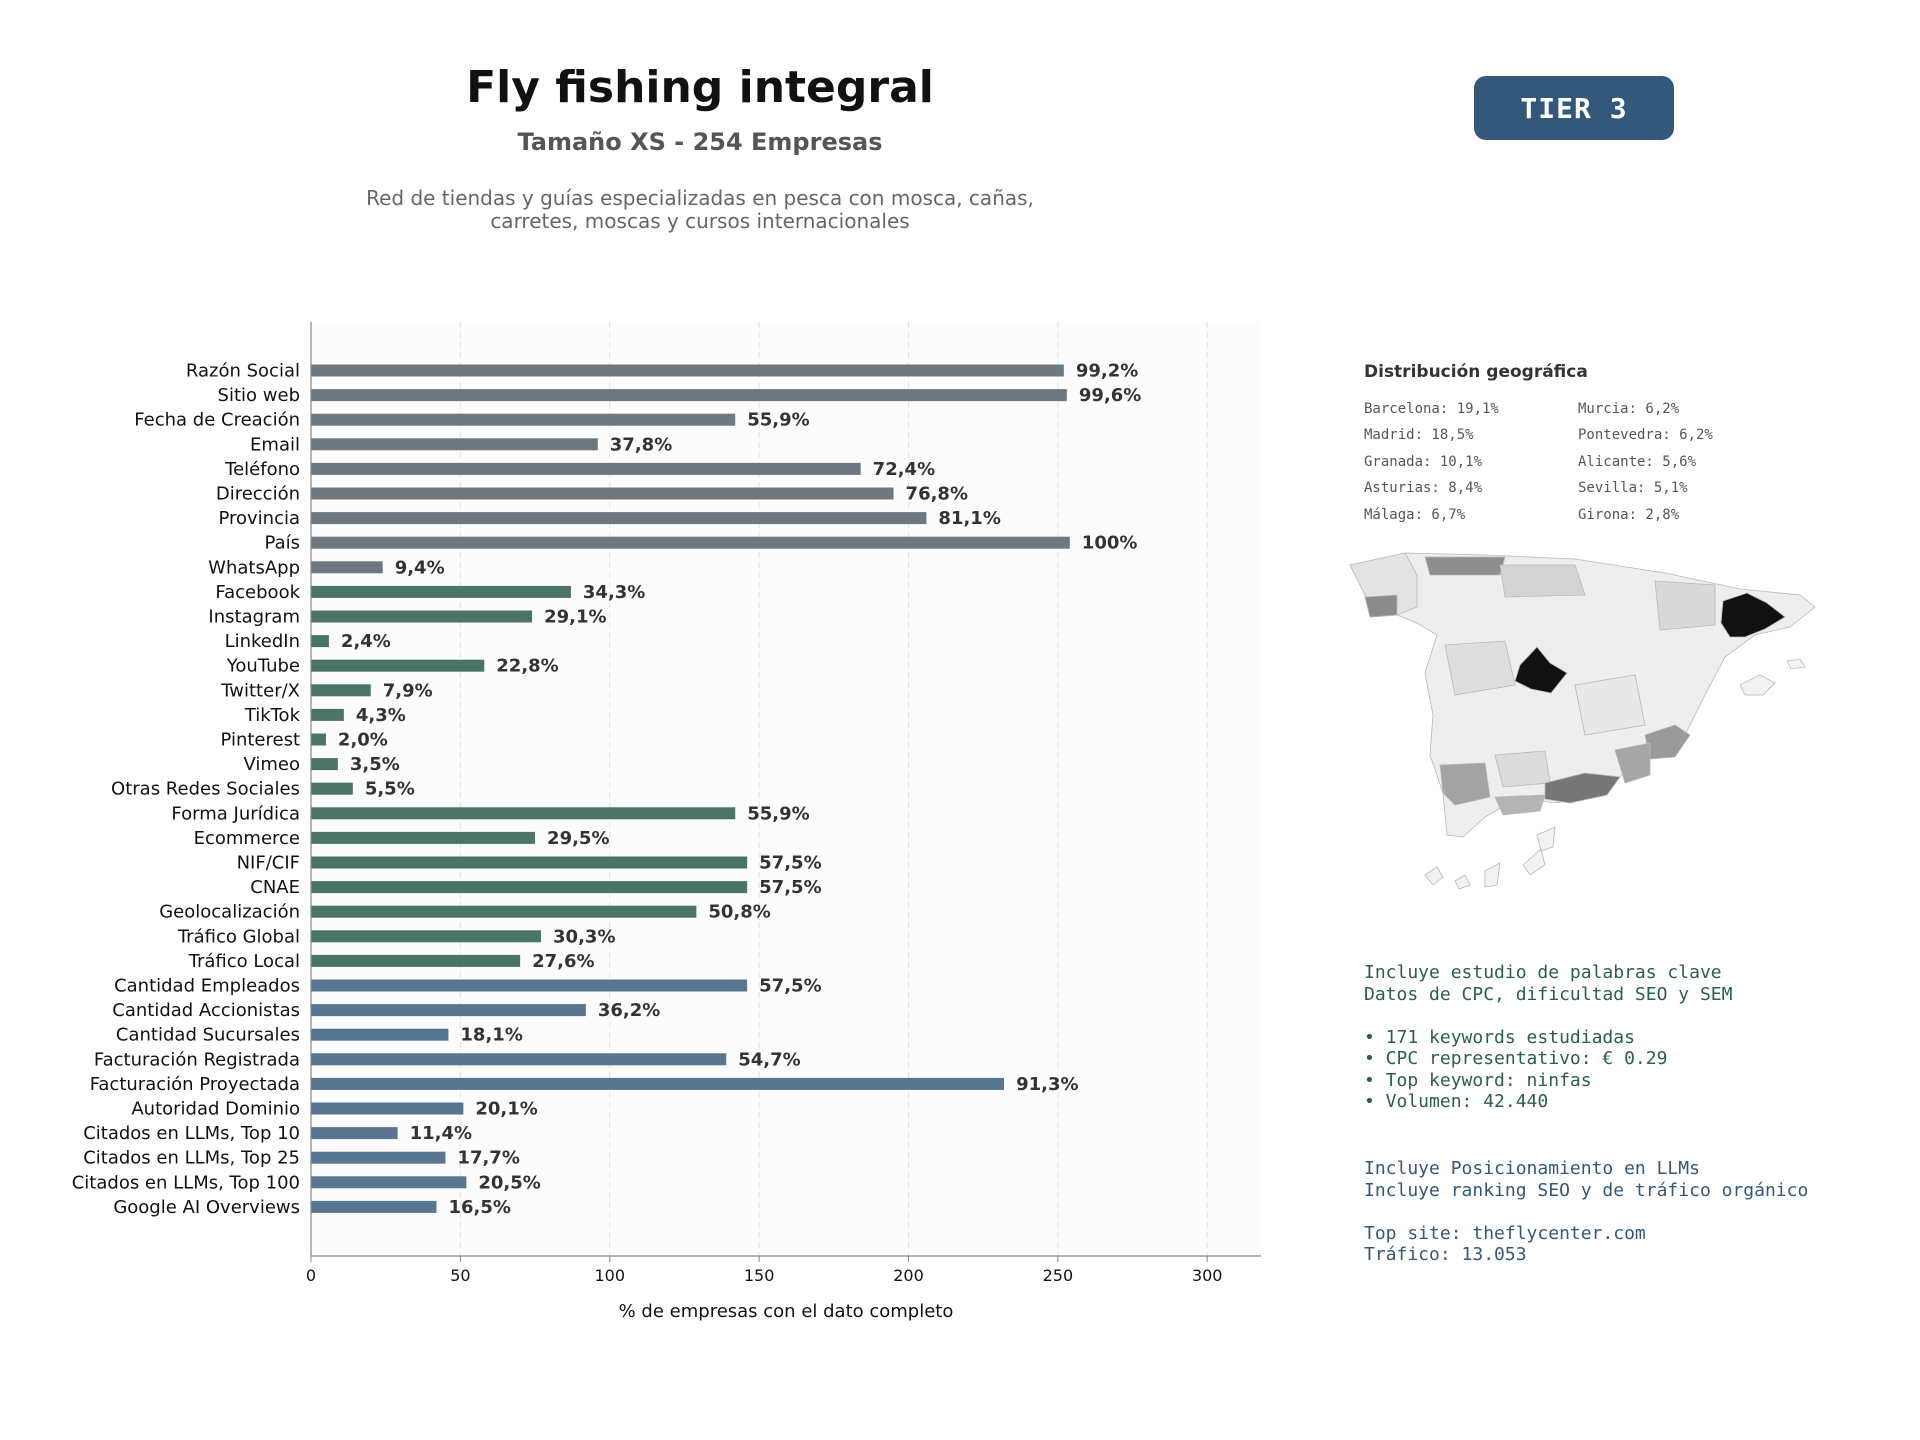  I want to click on value-label: 9,4%, so click(420, 567).